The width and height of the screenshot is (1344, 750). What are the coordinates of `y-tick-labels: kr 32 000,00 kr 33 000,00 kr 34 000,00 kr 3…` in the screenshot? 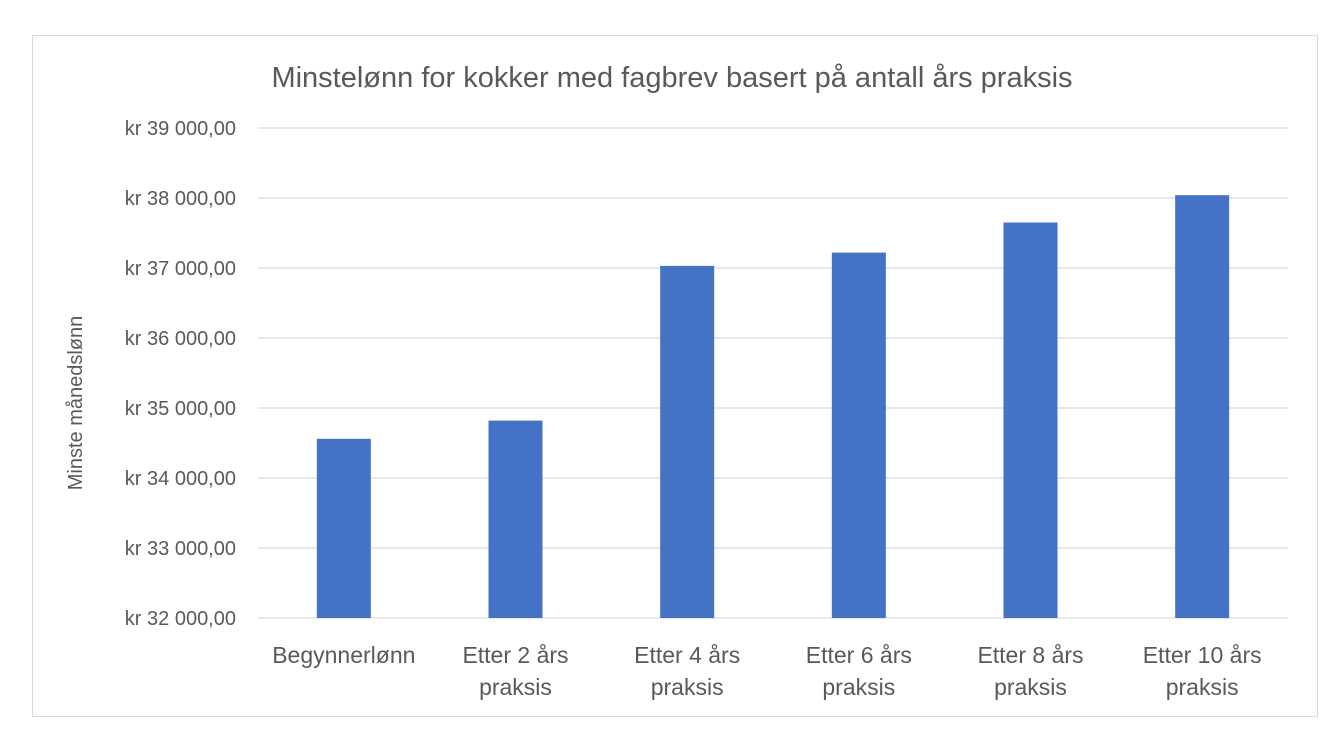 It's located at (180, 374).